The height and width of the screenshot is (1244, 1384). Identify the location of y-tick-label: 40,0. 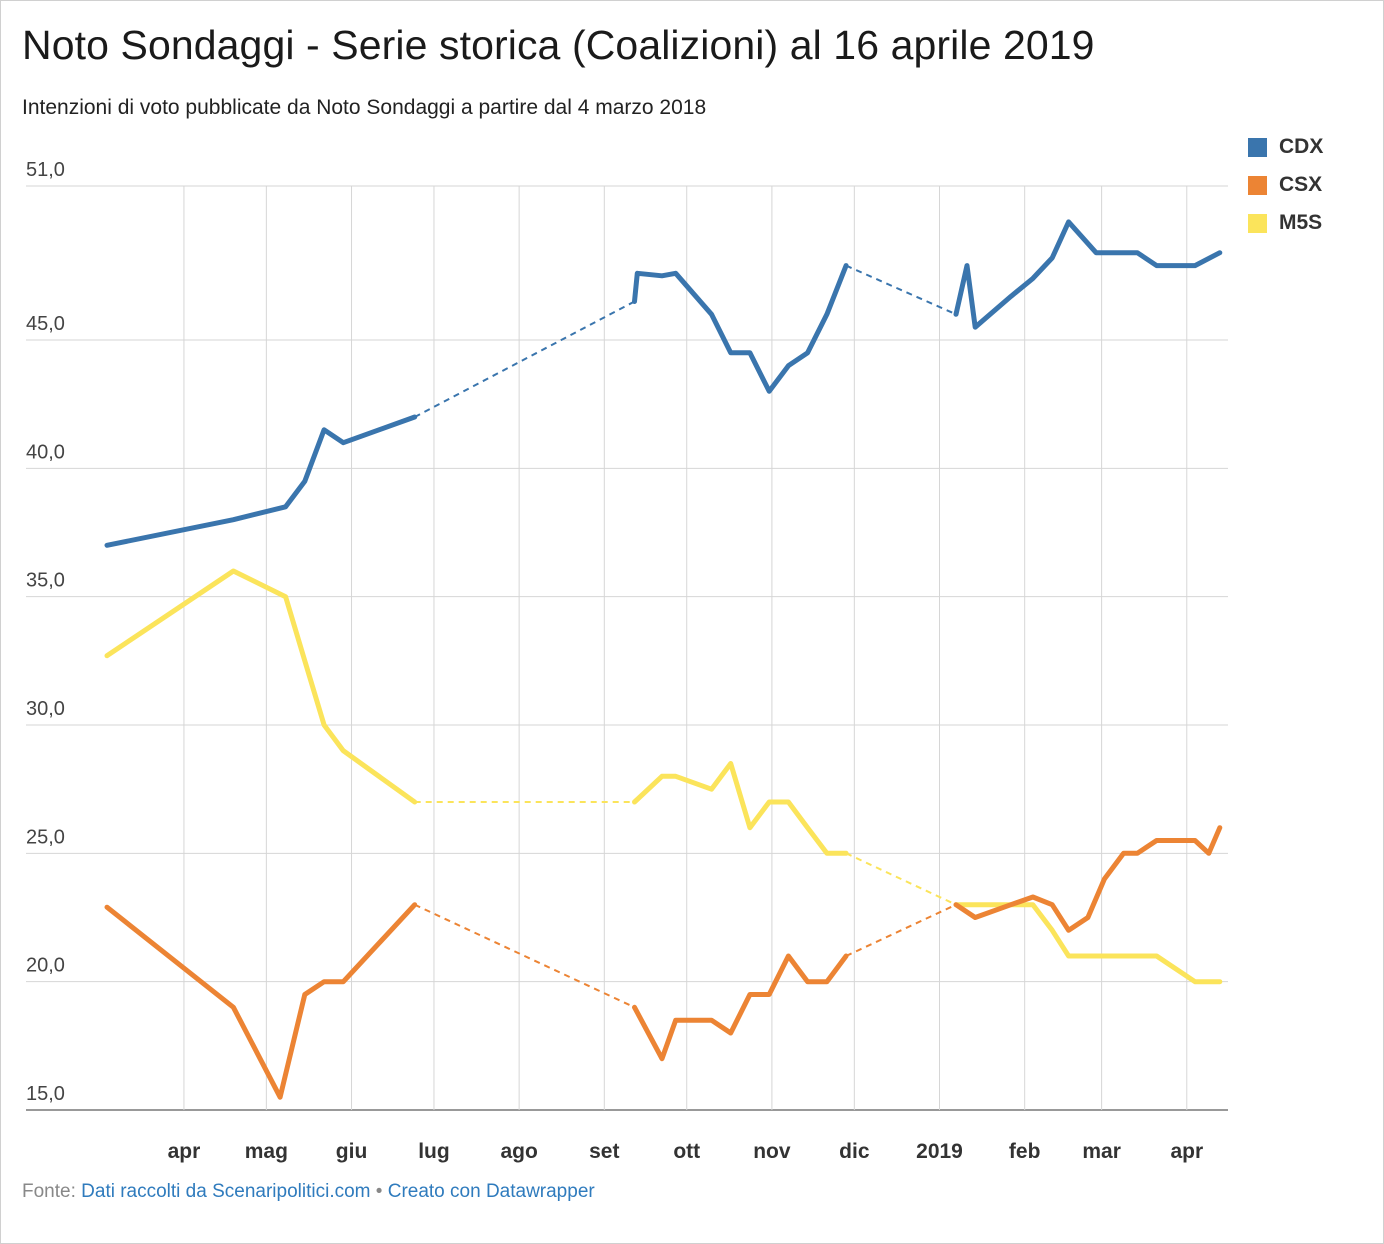
(45, 452).